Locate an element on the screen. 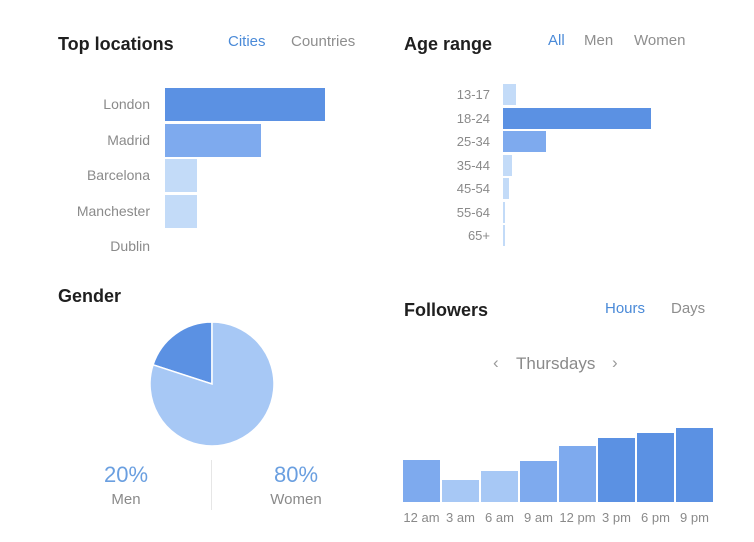 This screenshot has width=754, height=542. followers-title: Followers is located at coordinates (446, 310).